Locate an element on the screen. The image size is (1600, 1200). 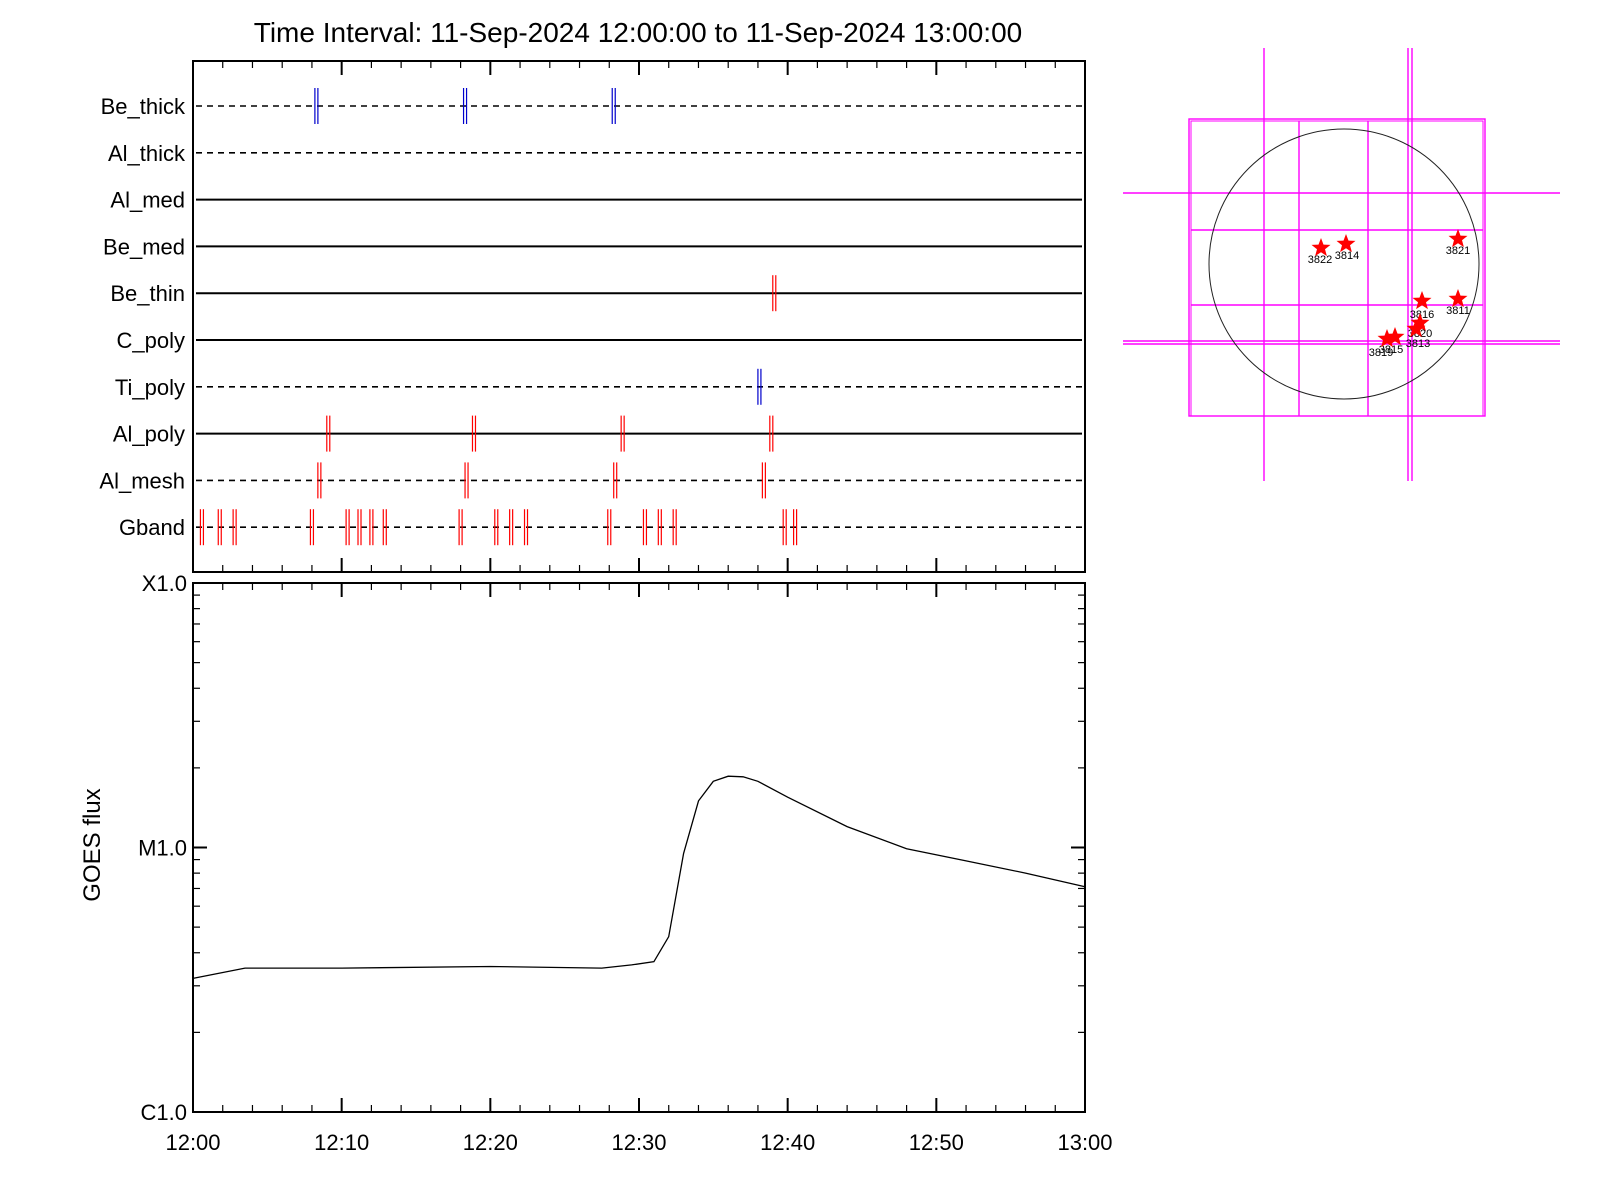
timeline-row-label: Be_thick is located at coordinates (143, 106).